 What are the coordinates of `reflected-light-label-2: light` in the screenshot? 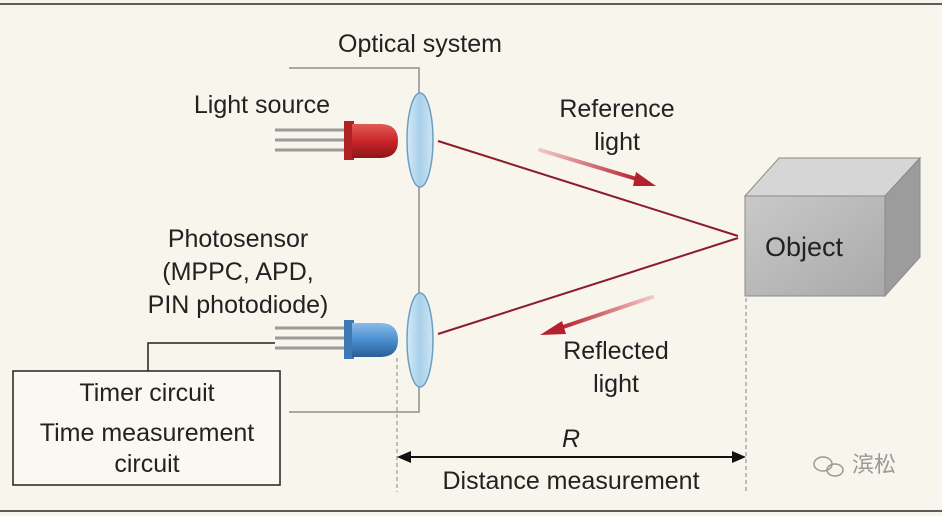 It's located at (616, 384).